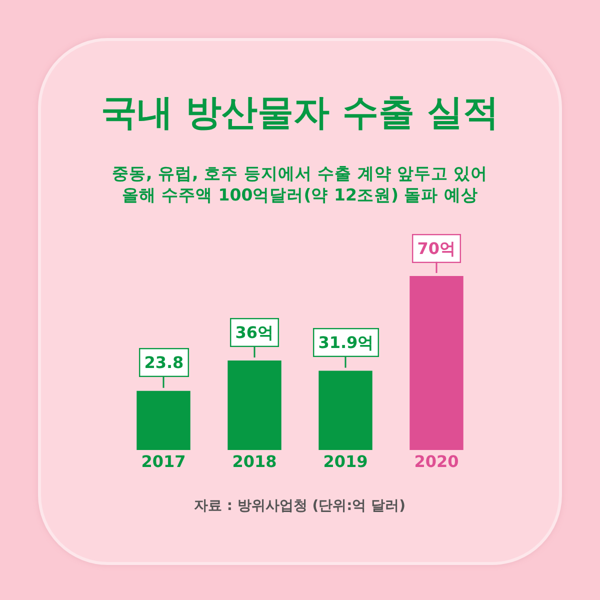 This screenshot has width=600, height=600. What do you see at coordinates (163, 461) in the screenshot?
I see `x-tick-label: 2017` at bounding box center [163, 461].